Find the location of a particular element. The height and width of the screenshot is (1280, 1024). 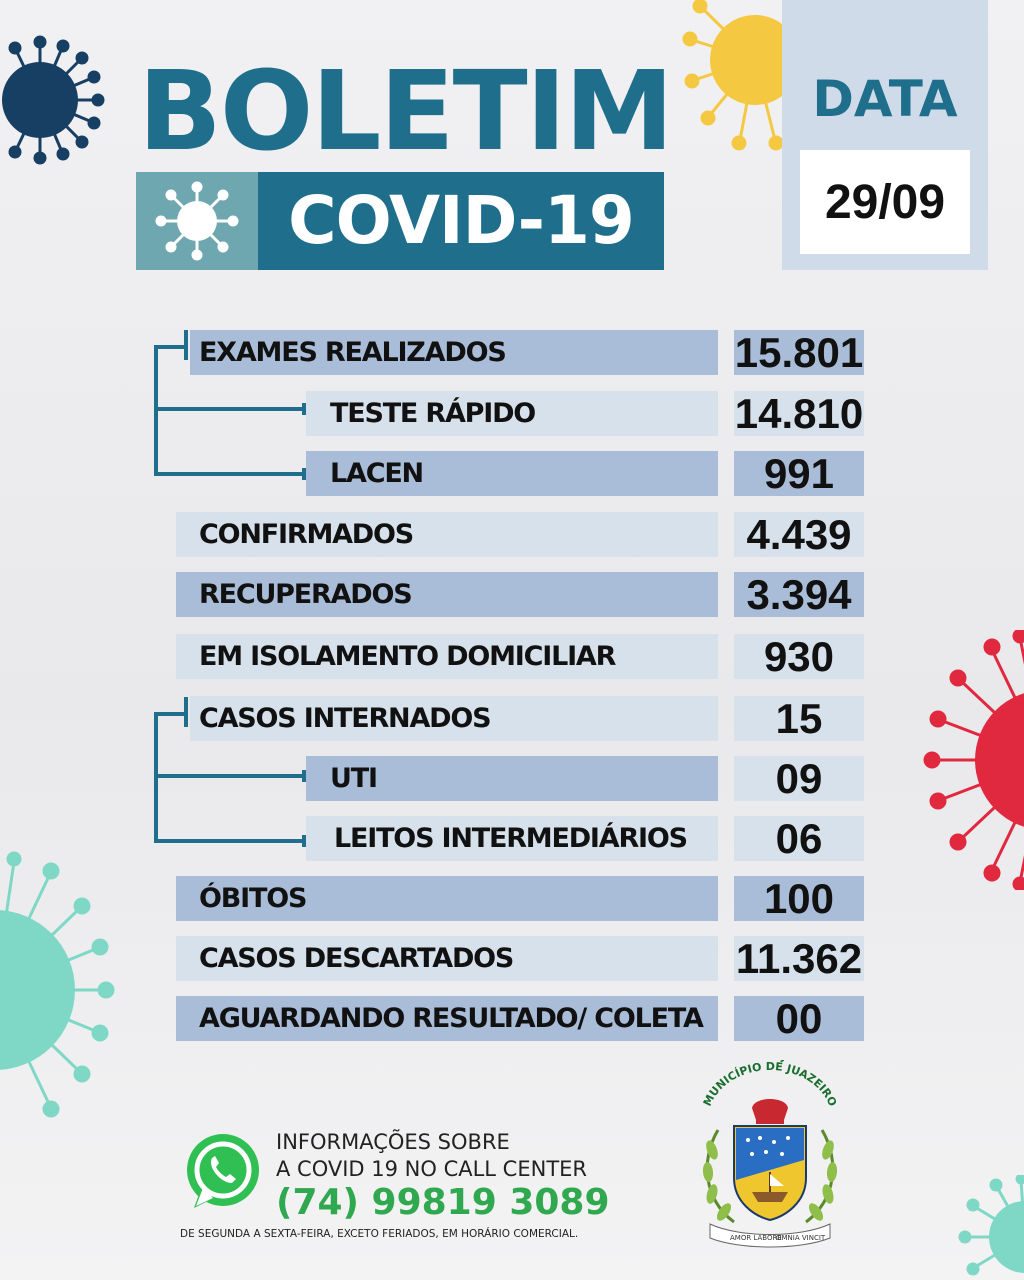

row-label-internados: CASOS INTERNADOS is located at coordinates (454, 718).